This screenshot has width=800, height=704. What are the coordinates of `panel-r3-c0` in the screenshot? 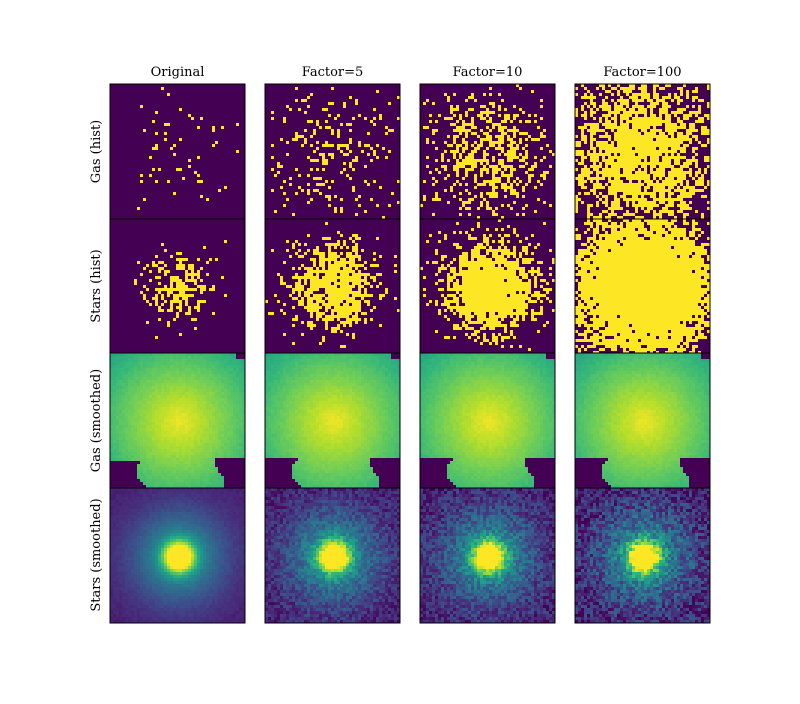 It's located at (177, 555).